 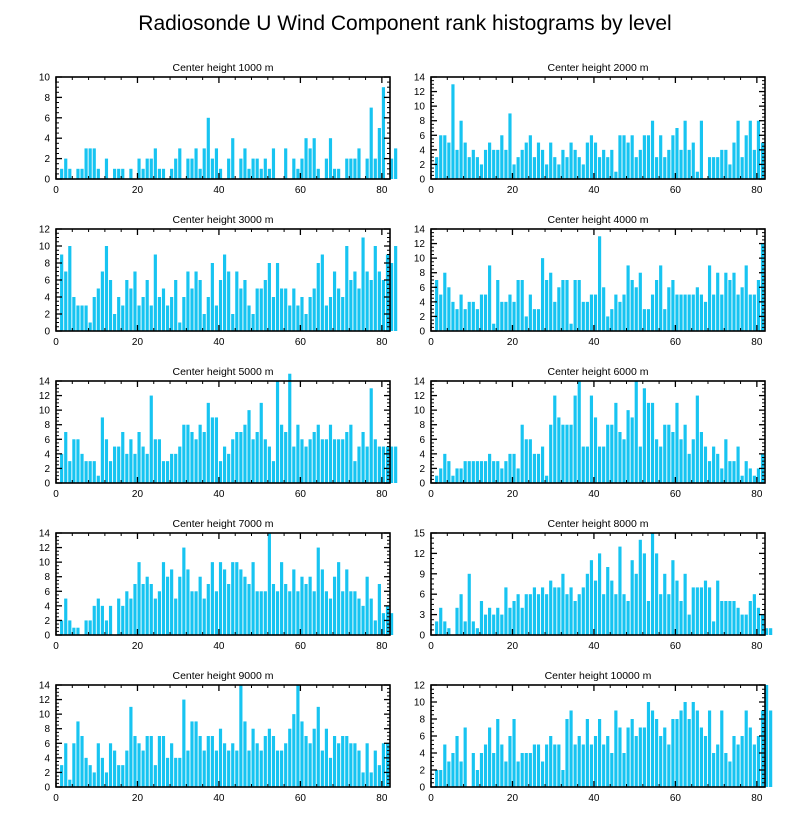 I want to click on histogram-panel: Center height 8000 m 0 20 40 60 80 0 3 6 9 12 15, so click(x=593, y=585).